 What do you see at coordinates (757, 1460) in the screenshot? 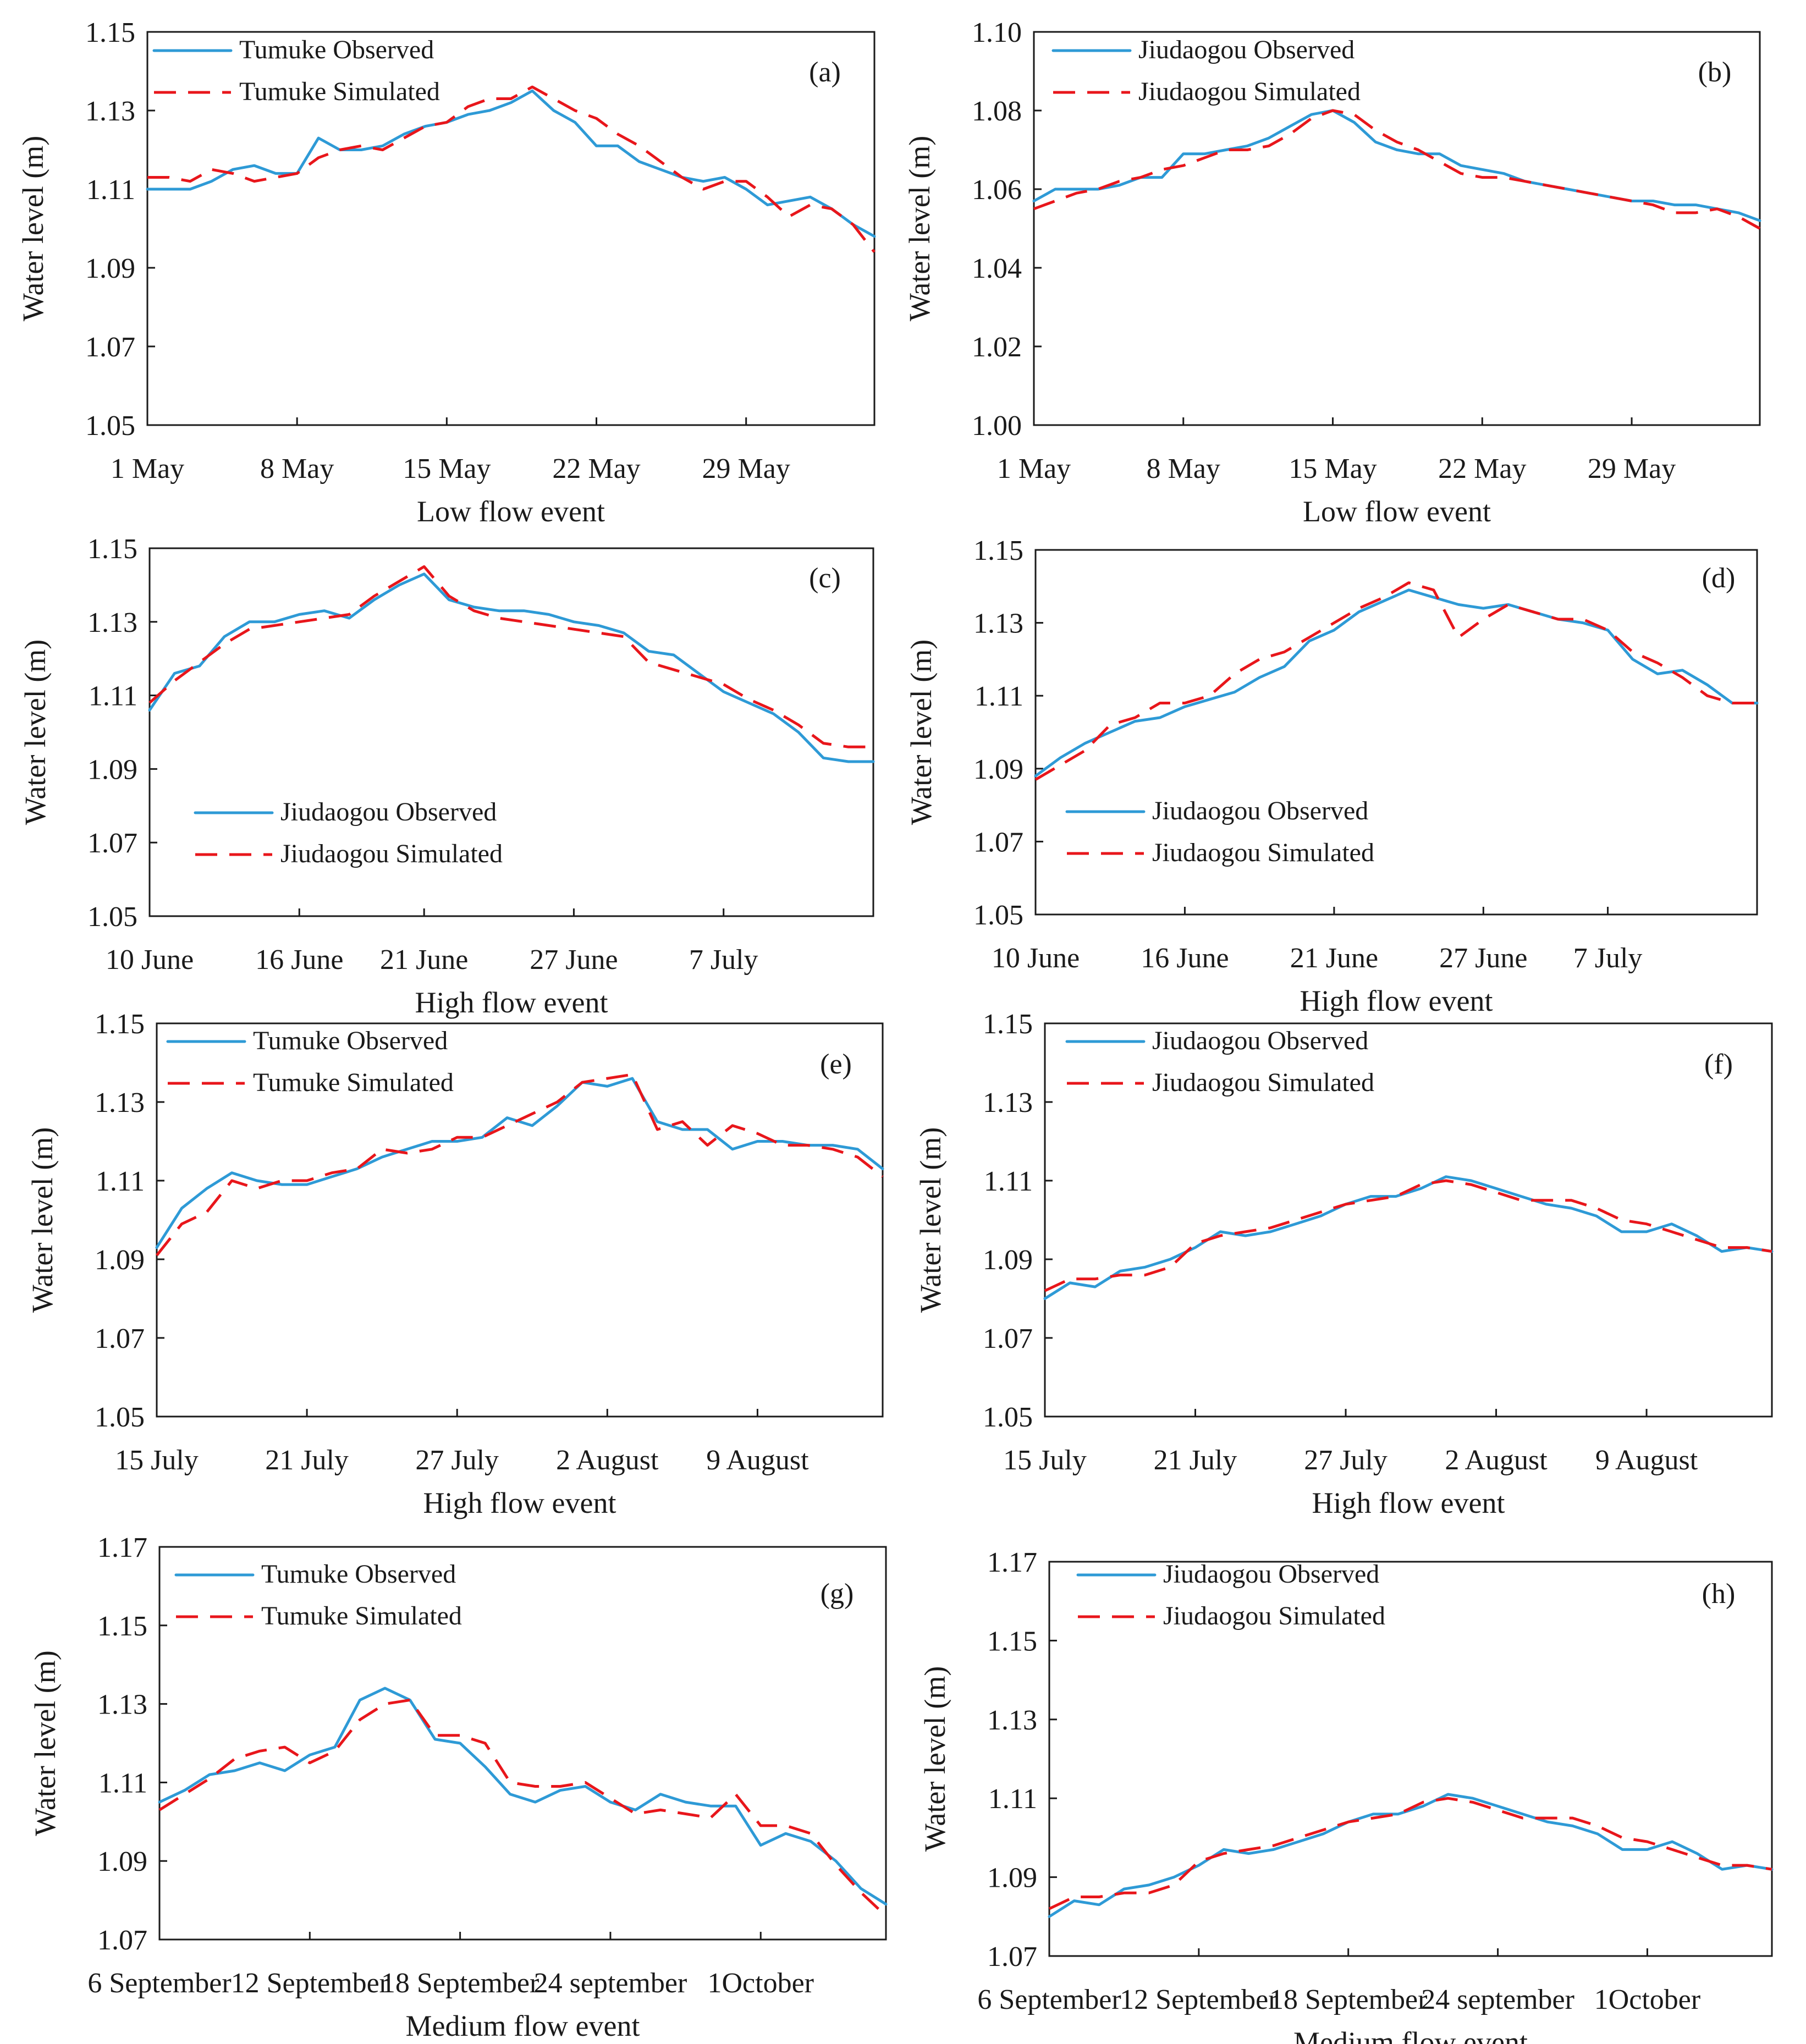
I see `x-tick-label: 9 August` at bounding box center [757, 1460].